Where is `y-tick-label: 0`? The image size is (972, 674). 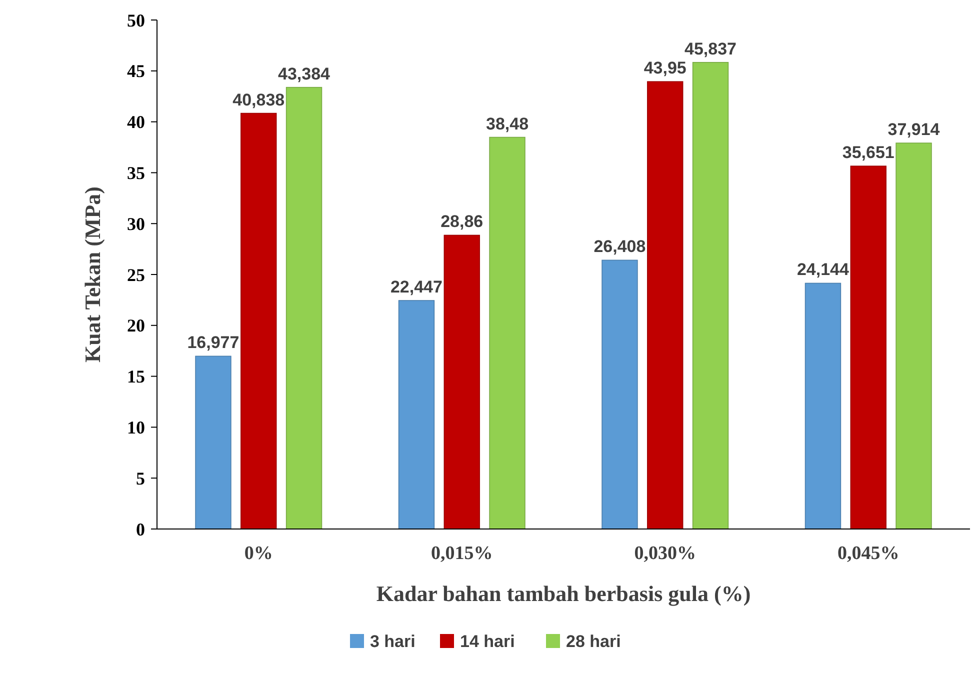 y-tick-label: 0 is located at coordinates (140, 529).